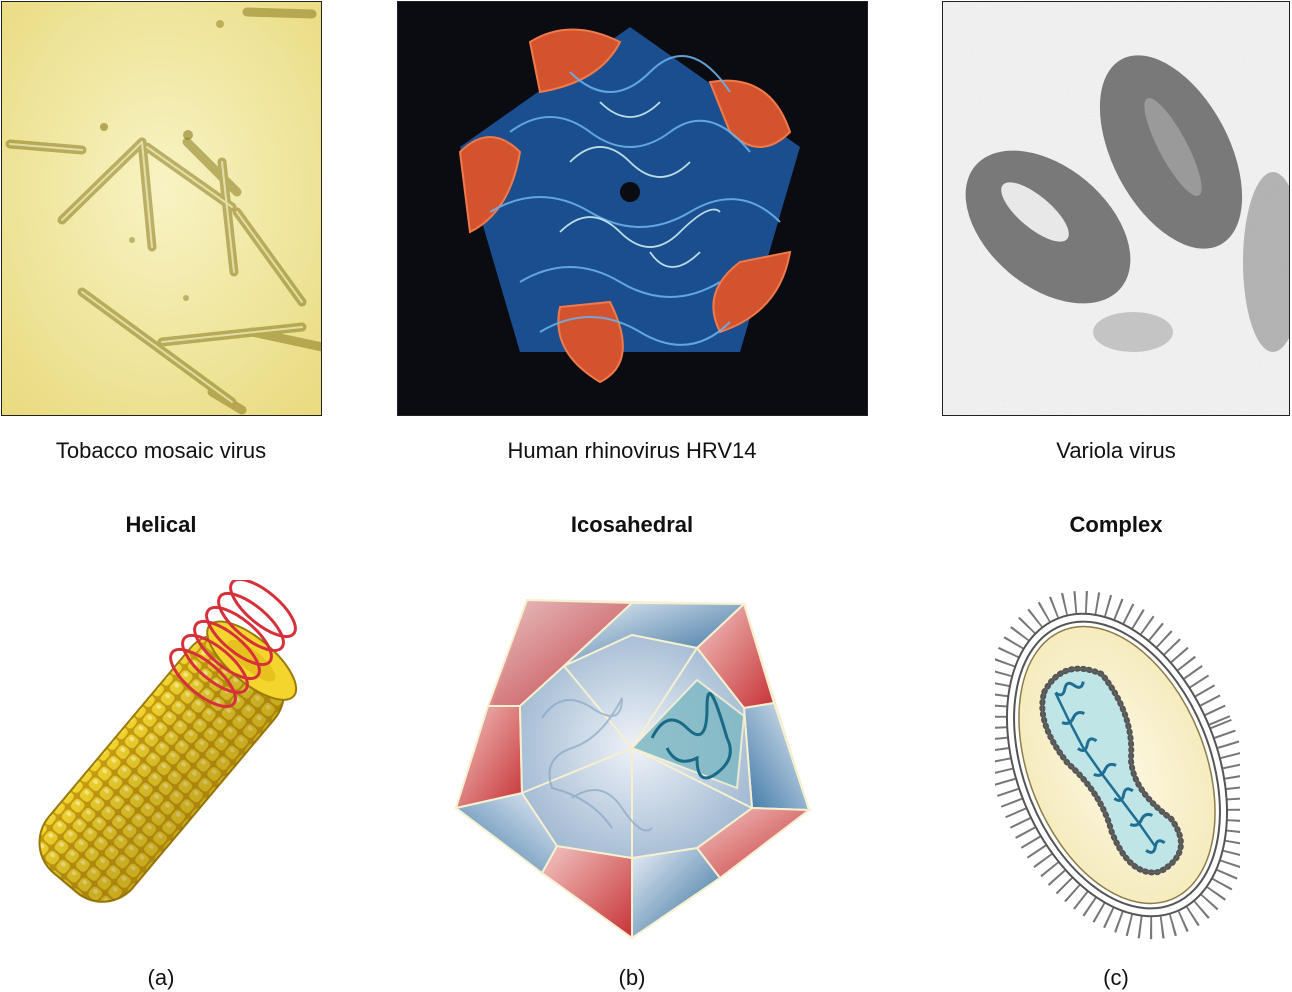 This screenshot has width=1292, height=992. I want to click on helical-label: Helical, so click(161, 524).